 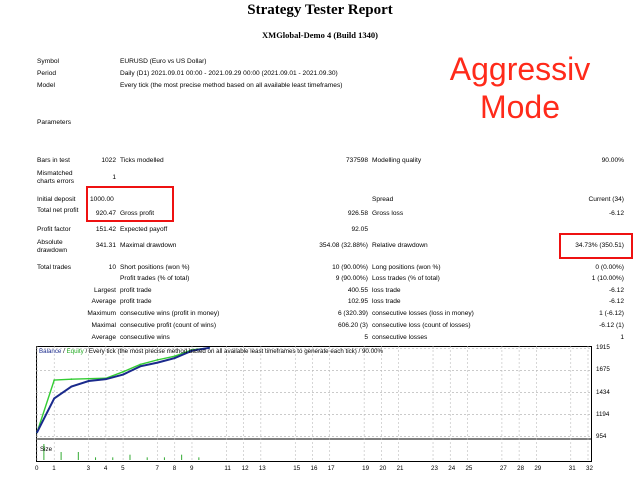 What do you see at coordinates (601, 436) in the screenshot?
I see `y-tick-label: 954` at bounding box center [601, 436].